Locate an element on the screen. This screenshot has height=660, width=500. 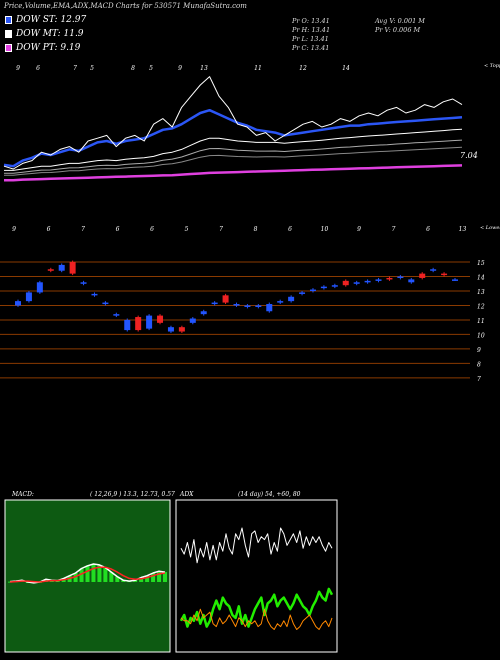
price-y-tick: 13 is located at coordinates (481, 292).